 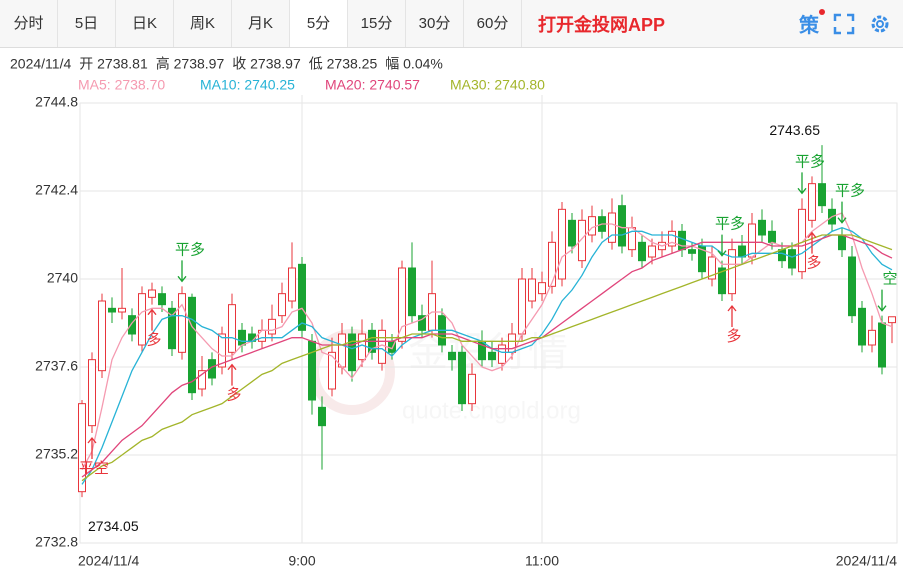 What do you see at coordinates (372, 85) in the screenshot?
I see `legend-item: MA20: 2740.57` at bounding box center [372, 85].